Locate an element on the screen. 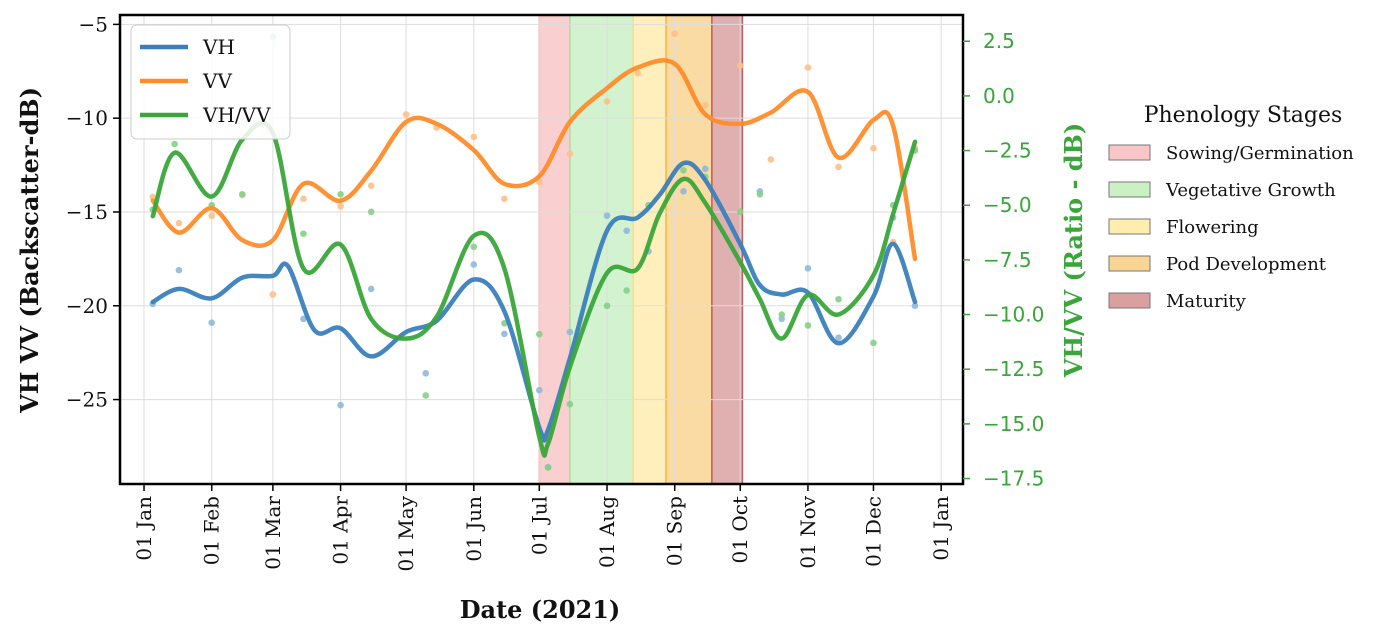  phenology-label-vegetative-growth: Vegetative Growth is located at coordinates (1250, 190).